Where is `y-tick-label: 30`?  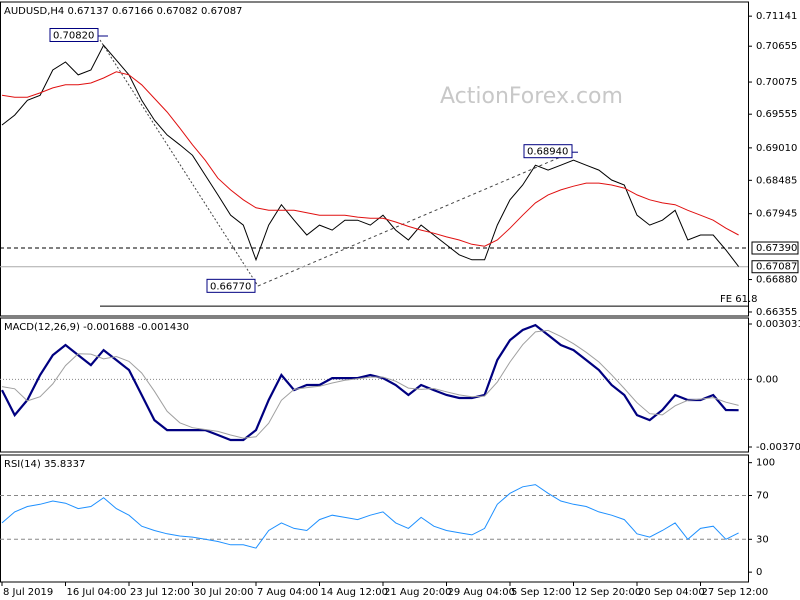 y-tick-label: 30 is located at coordinates (762, 539).